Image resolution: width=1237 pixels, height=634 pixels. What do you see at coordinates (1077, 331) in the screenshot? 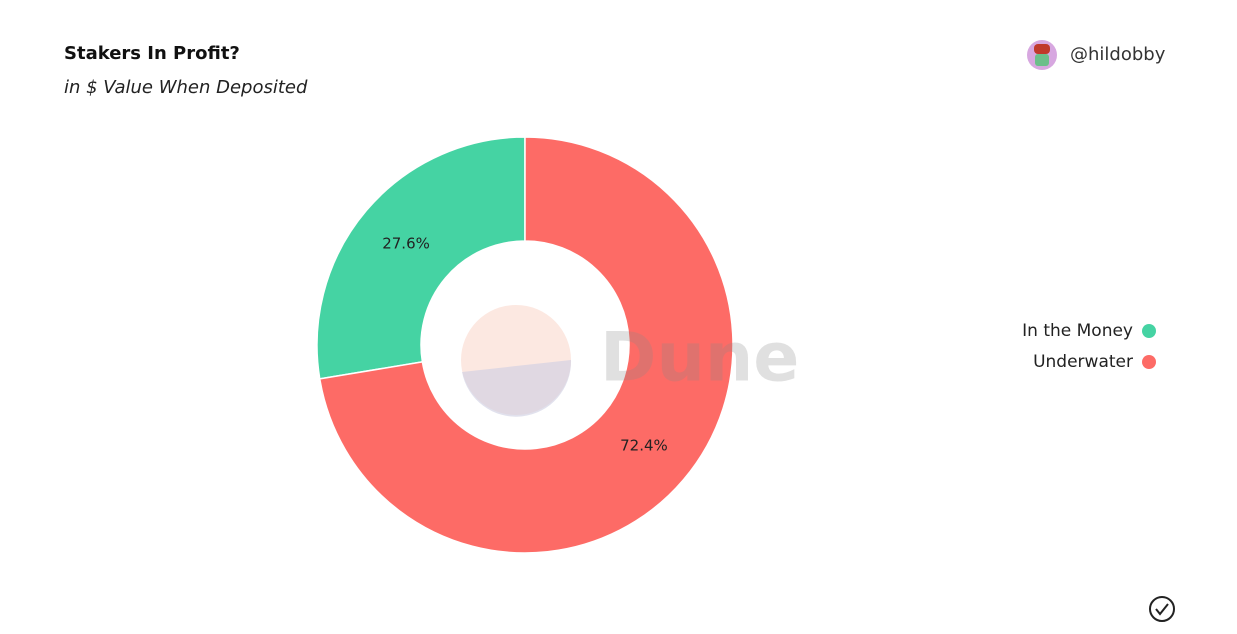
I see `legend-label: In the Money` at bounding box center [1077, 331].